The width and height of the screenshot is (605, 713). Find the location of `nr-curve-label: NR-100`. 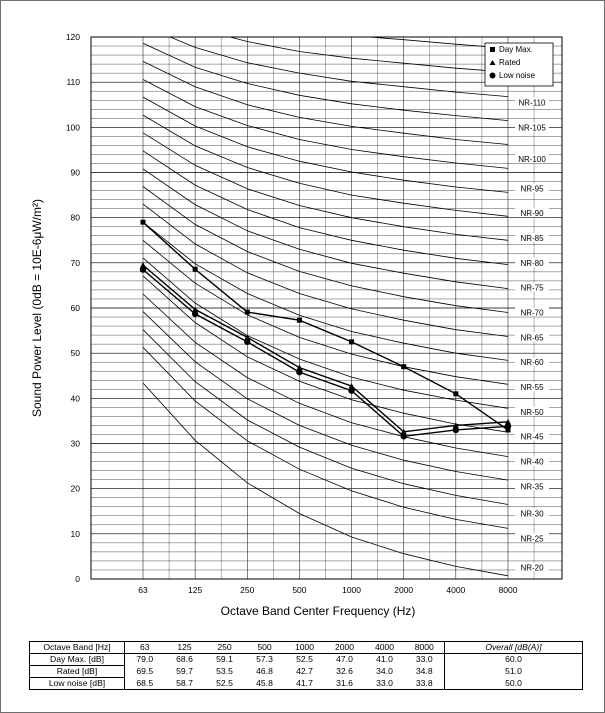

nr-curve-label: NR-100 is located at coordinates (532, 159).